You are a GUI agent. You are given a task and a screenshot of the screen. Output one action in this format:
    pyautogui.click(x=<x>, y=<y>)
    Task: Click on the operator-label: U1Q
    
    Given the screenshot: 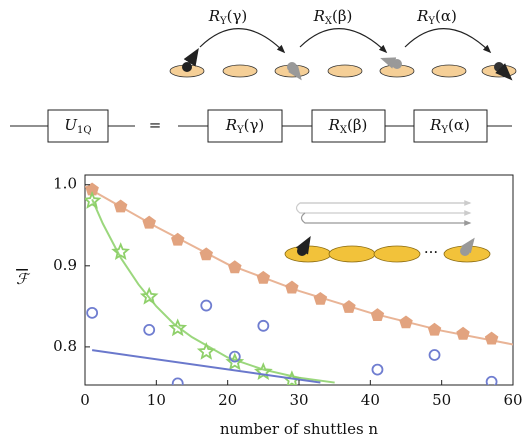 What is the action you would take?
    pyautogui.click(x=77, y=126)
    